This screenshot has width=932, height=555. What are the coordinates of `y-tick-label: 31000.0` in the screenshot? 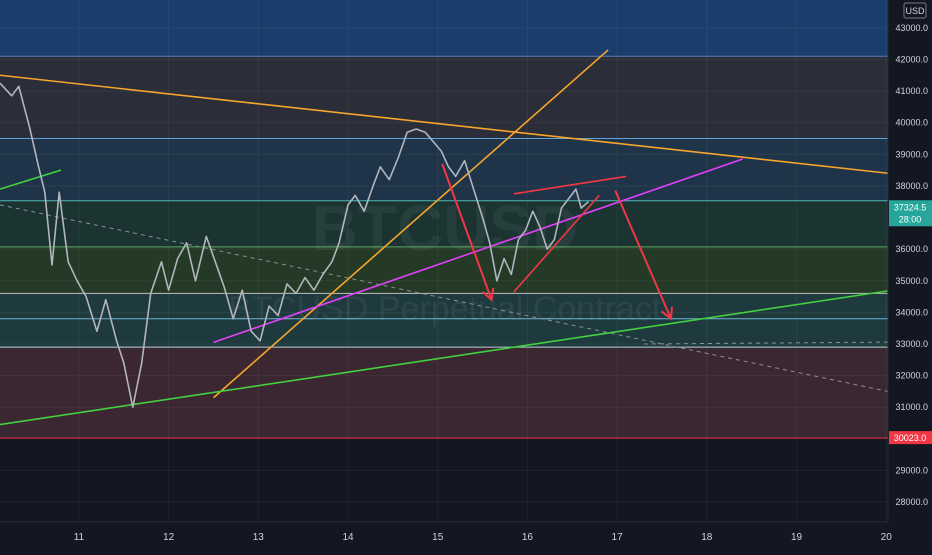 It's located at (911, 407).